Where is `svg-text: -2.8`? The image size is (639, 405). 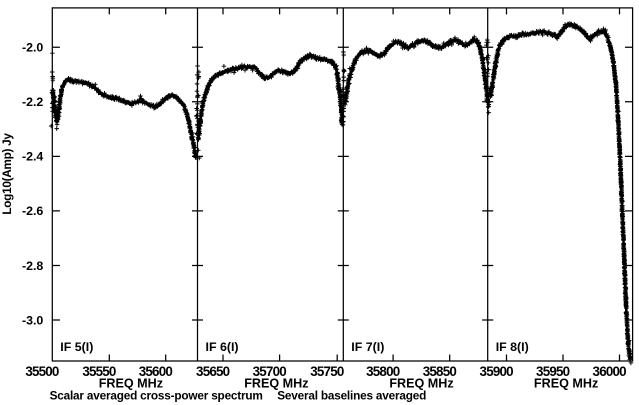
svg-text: -2.8 is located at coordinates (32, 266).